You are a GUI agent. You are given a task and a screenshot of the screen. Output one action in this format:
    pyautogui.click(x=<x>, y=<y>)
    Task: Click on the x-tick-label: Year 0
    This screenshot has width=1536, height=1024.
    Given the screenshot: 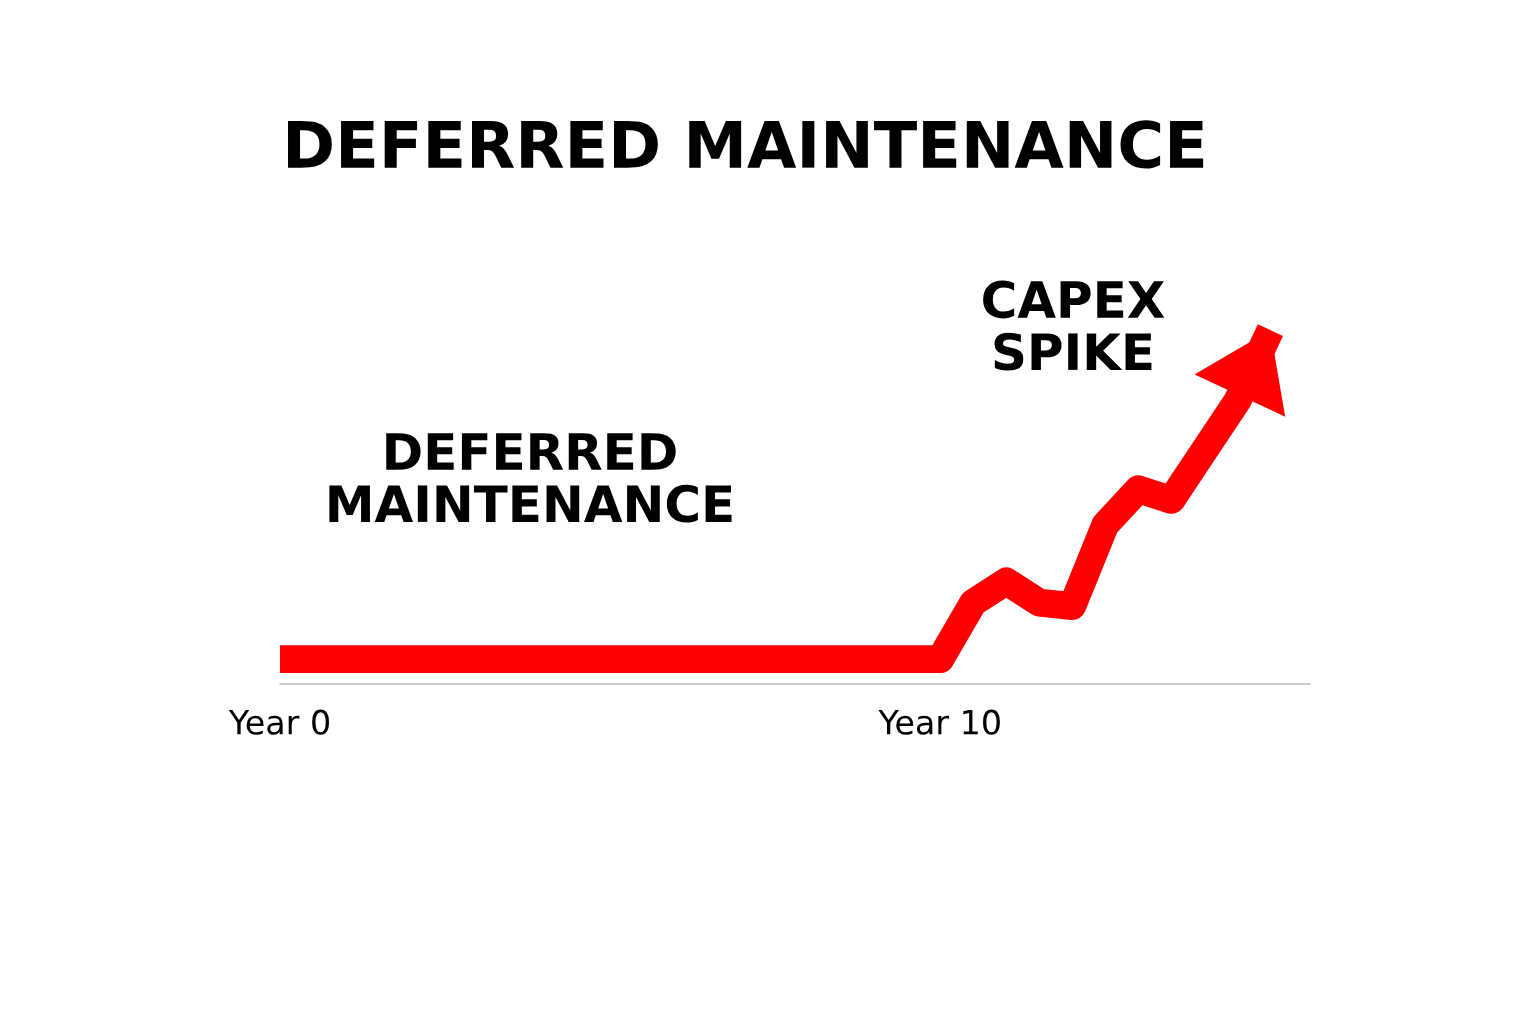 What is the action you would take?
    pyautogui.click(x=278, y=722)
    